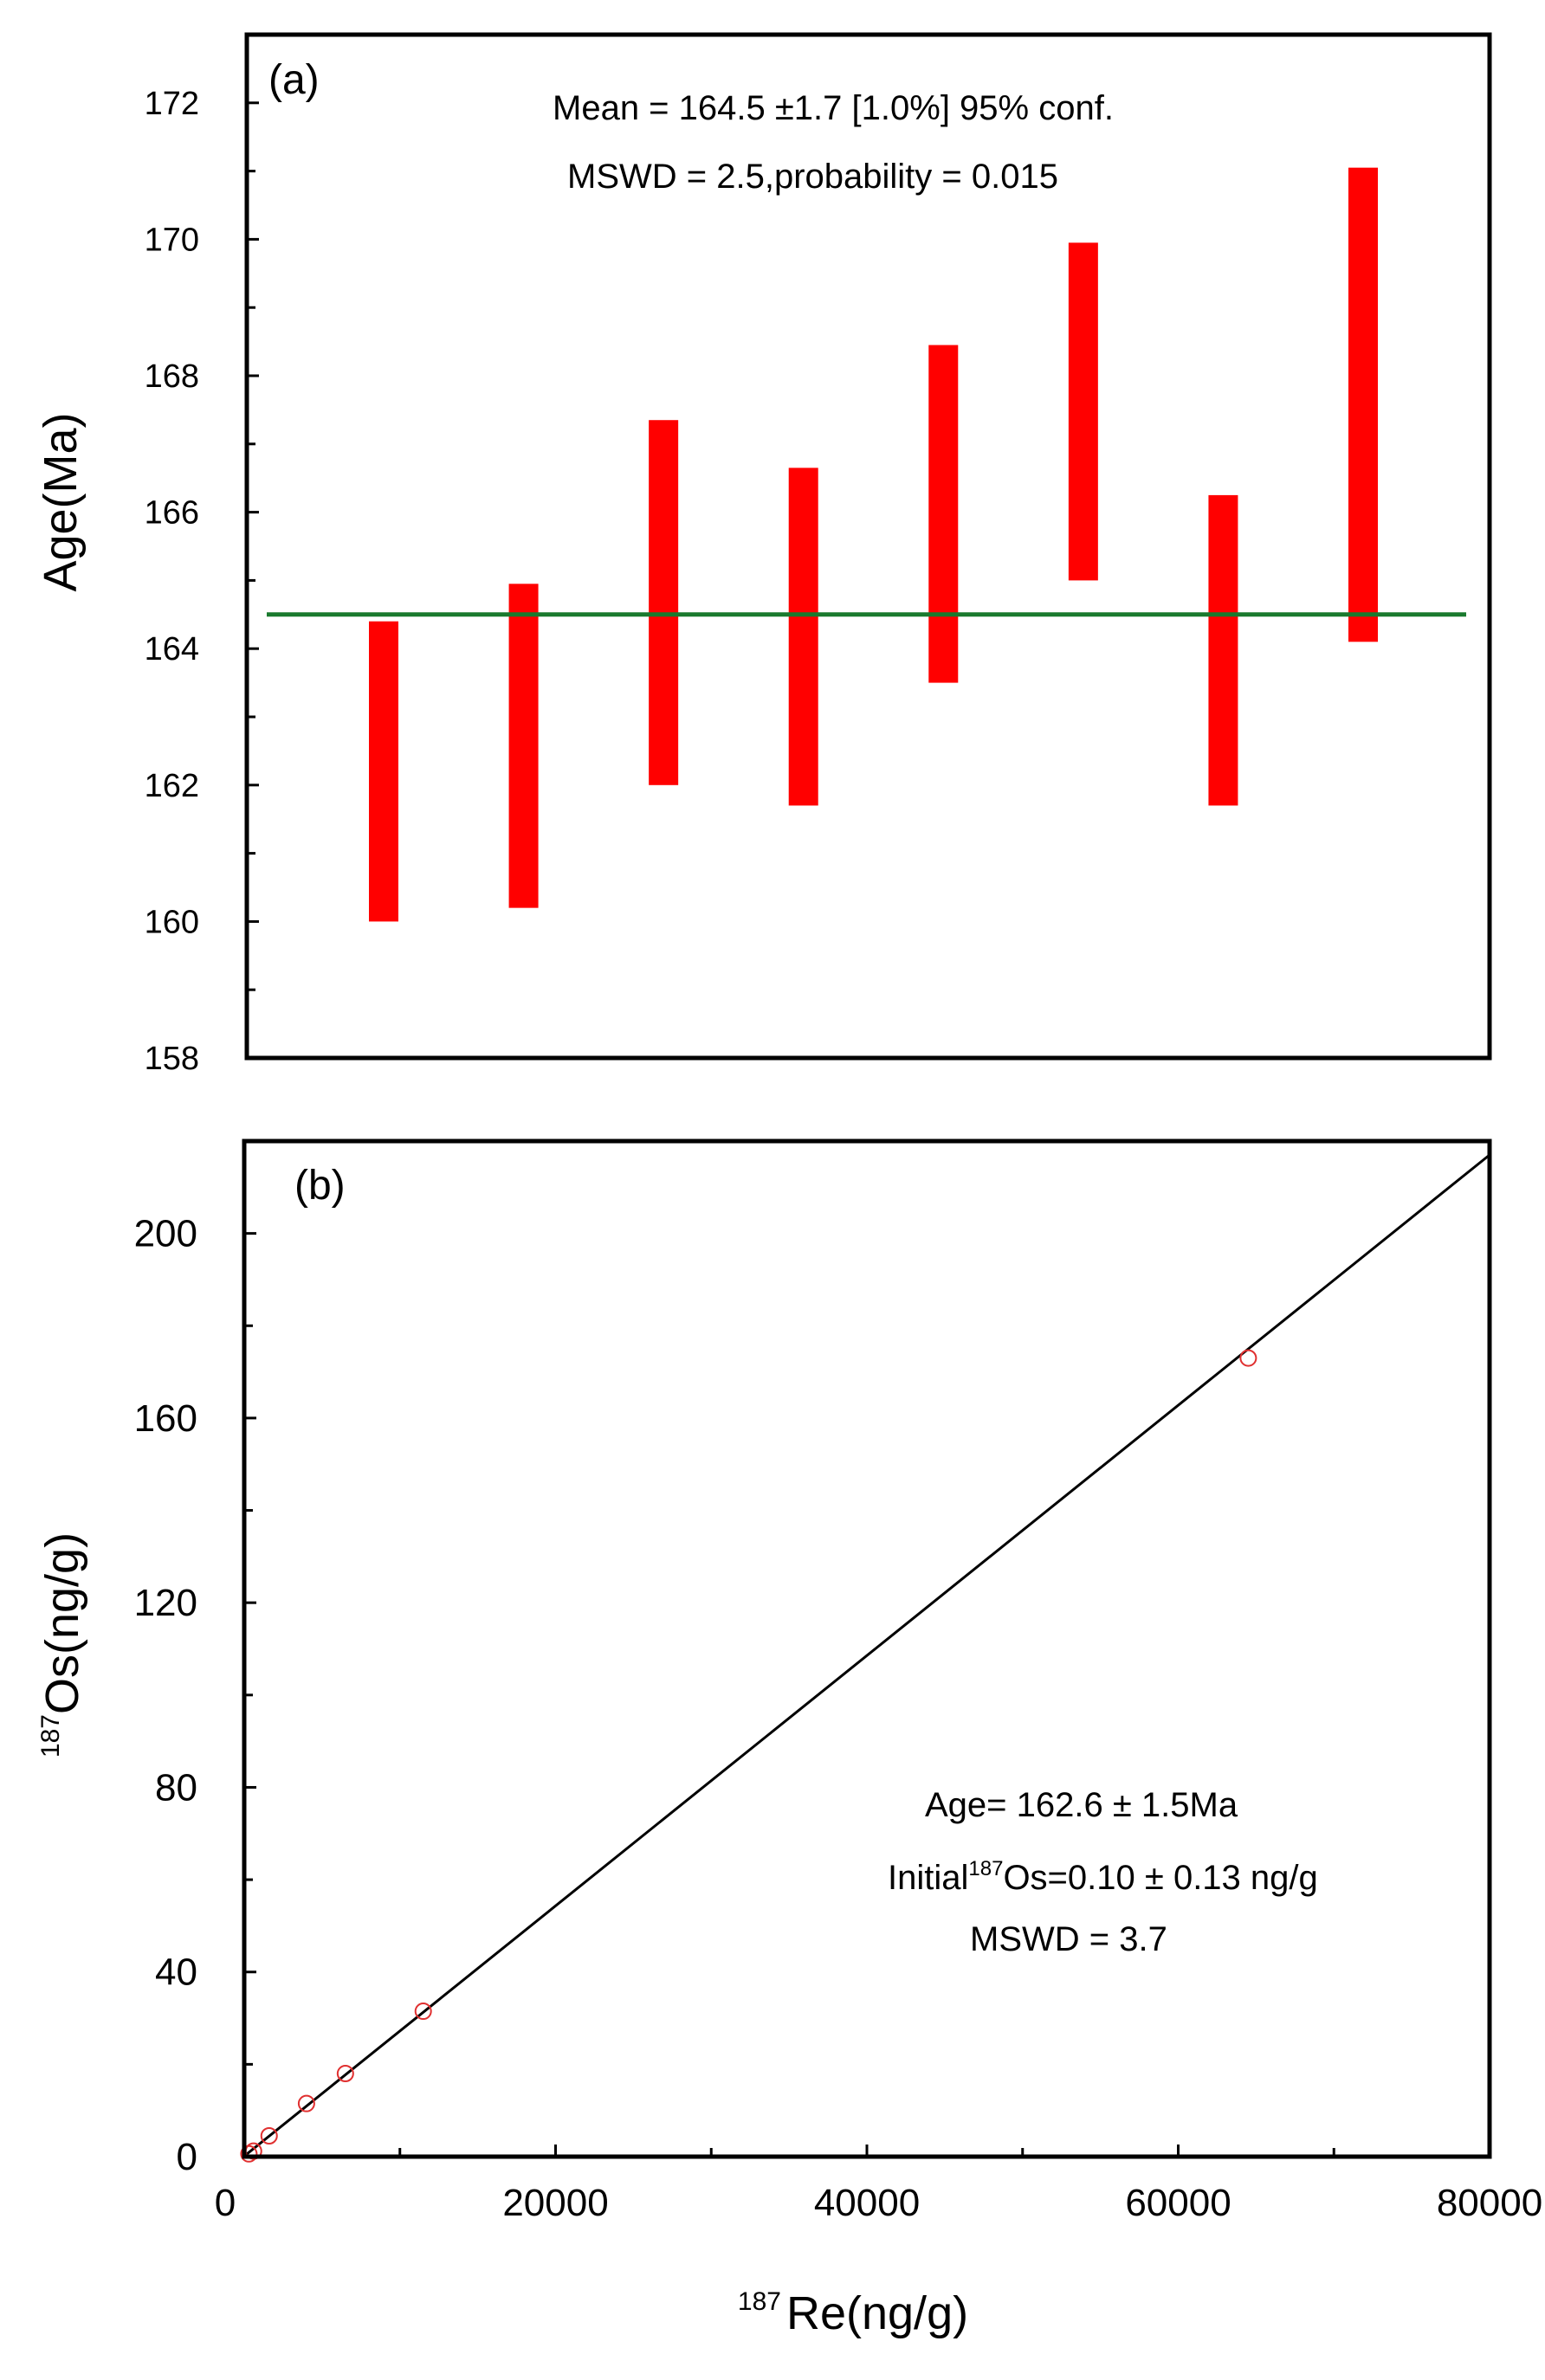  I want to click on y-tick-label: 158, so click(172, 1059).